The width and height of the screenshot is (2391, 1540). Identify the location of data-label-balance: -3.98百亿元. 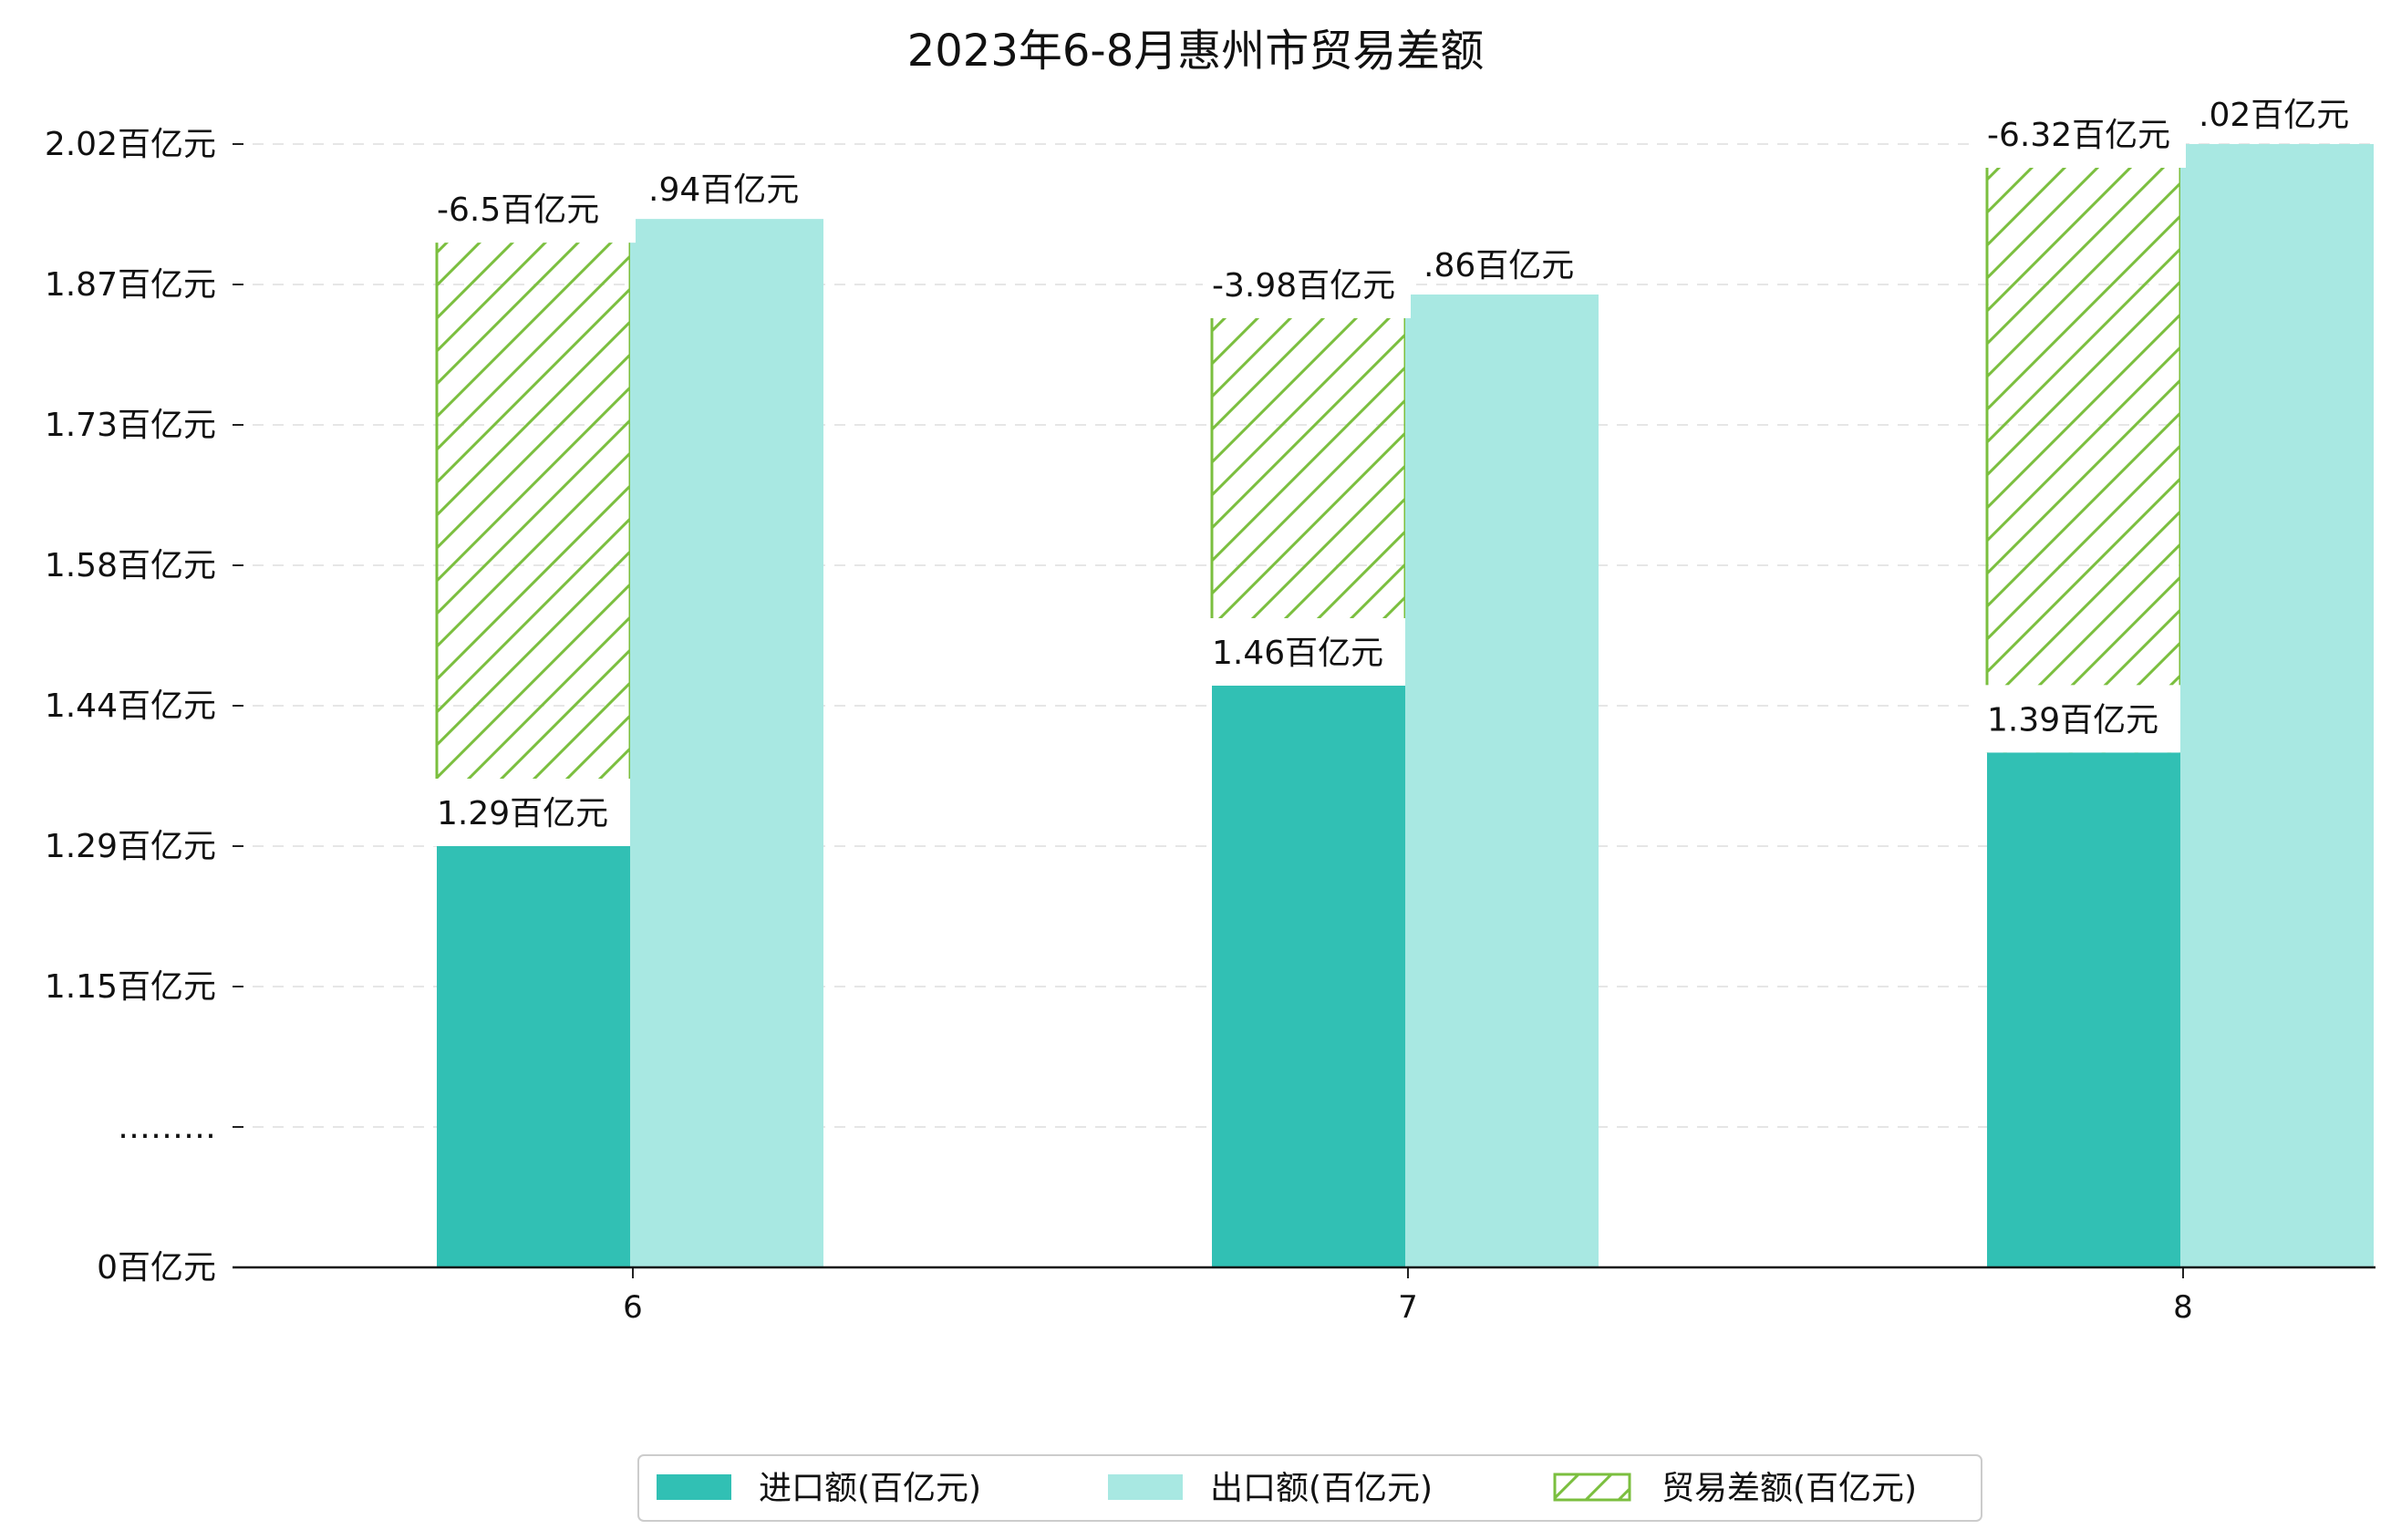
(1307, 284).